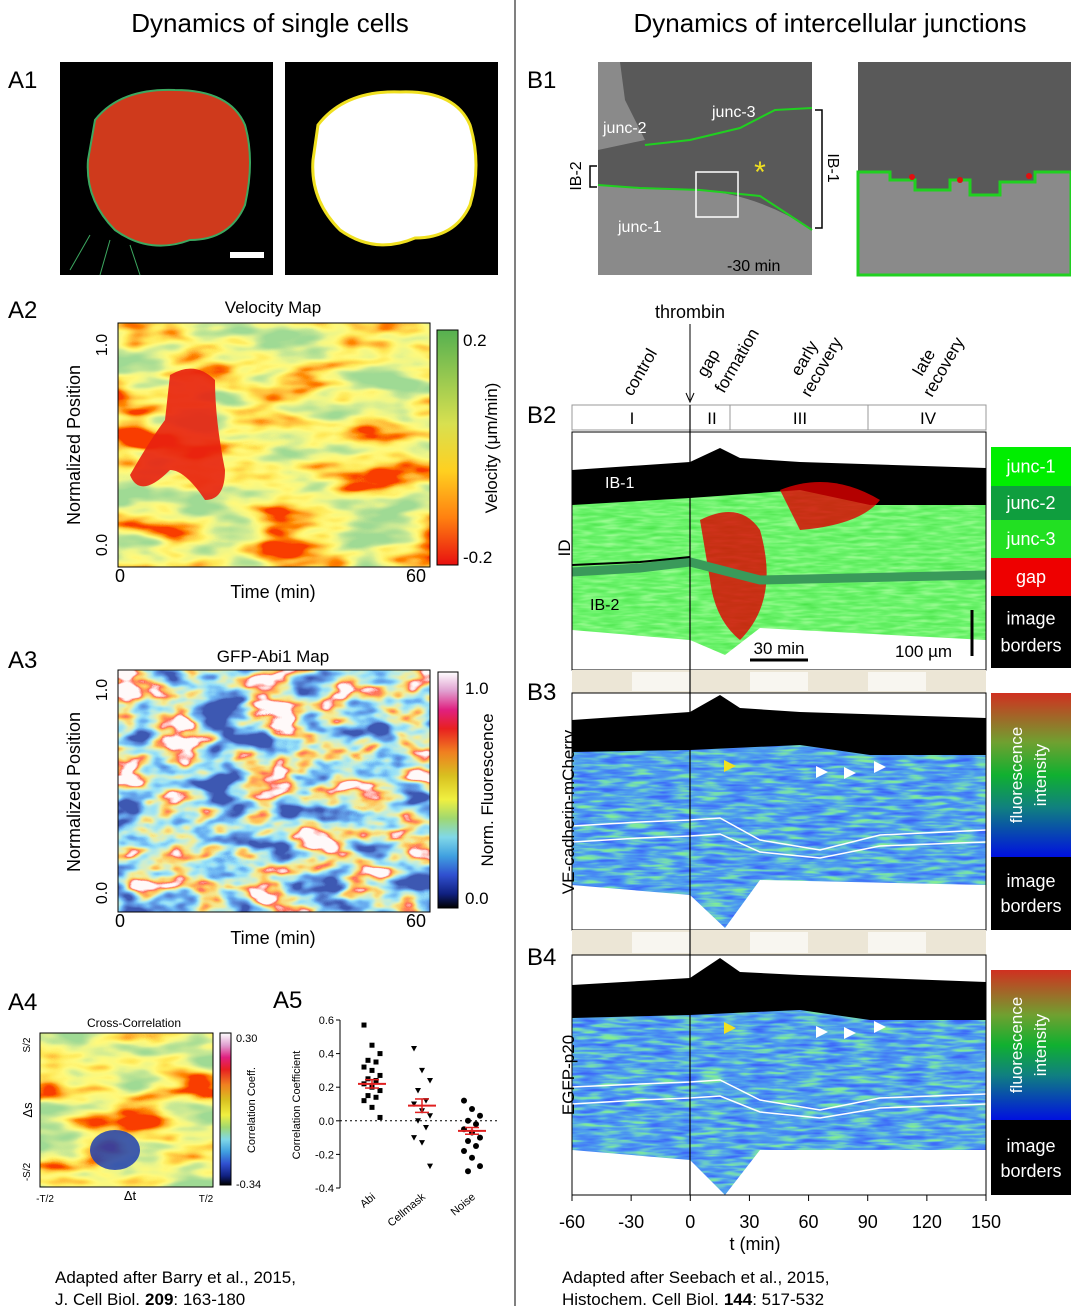 This screenshot has width=1071, height=1306. I want to click on tick-label: S/2, so click(27, 1044).